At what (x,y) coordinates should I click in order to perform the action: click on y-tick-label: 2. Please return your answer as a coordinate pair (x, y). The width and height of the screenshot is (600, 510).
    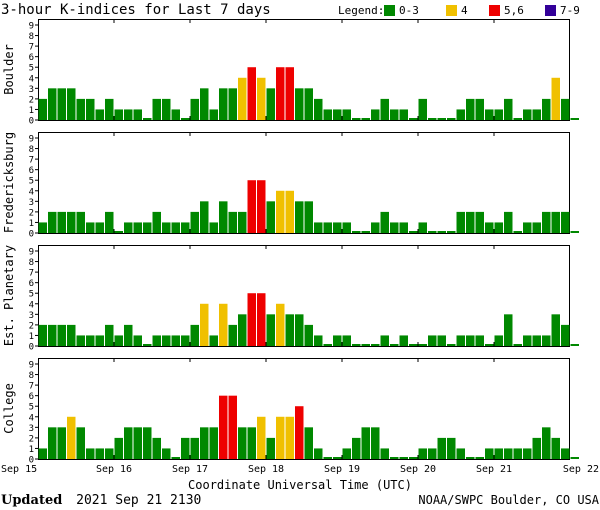
    Looking at the image, I should click on (31, 326).